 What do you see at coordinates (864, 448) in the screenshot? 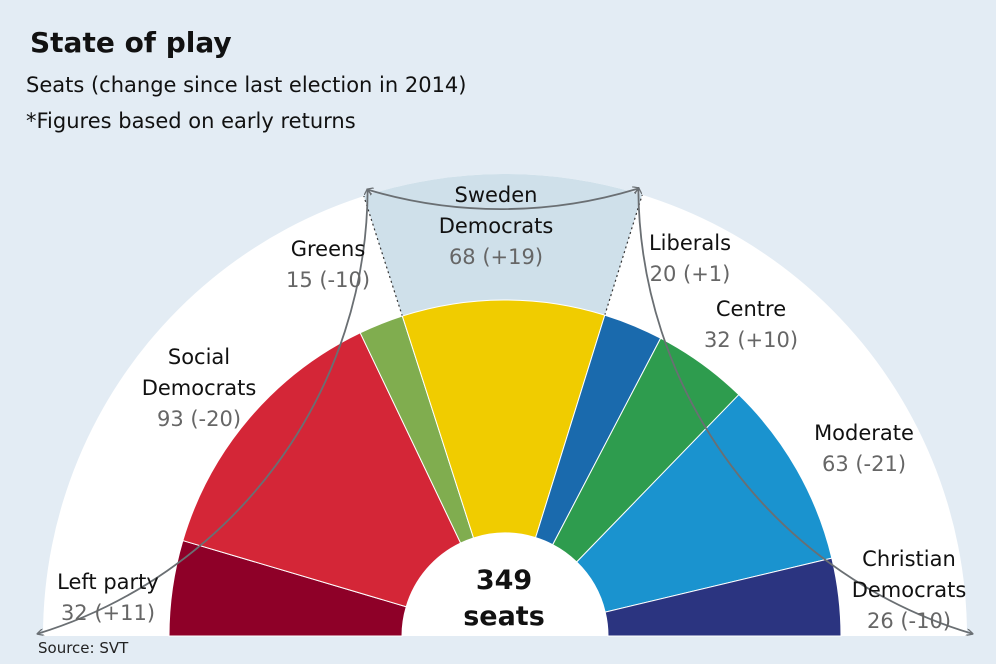
I see `label-moderate: Moderate 63 (-21)` at bounding box center [864, 448].